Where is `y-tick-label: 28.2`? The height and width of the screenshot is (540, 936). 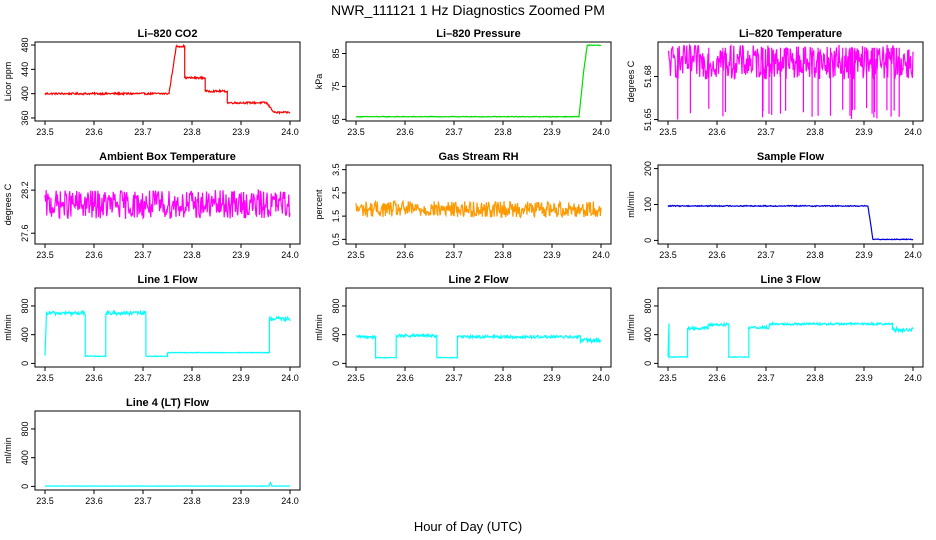 y-tick-label: 28.2 is located at coordinates (25, 190).